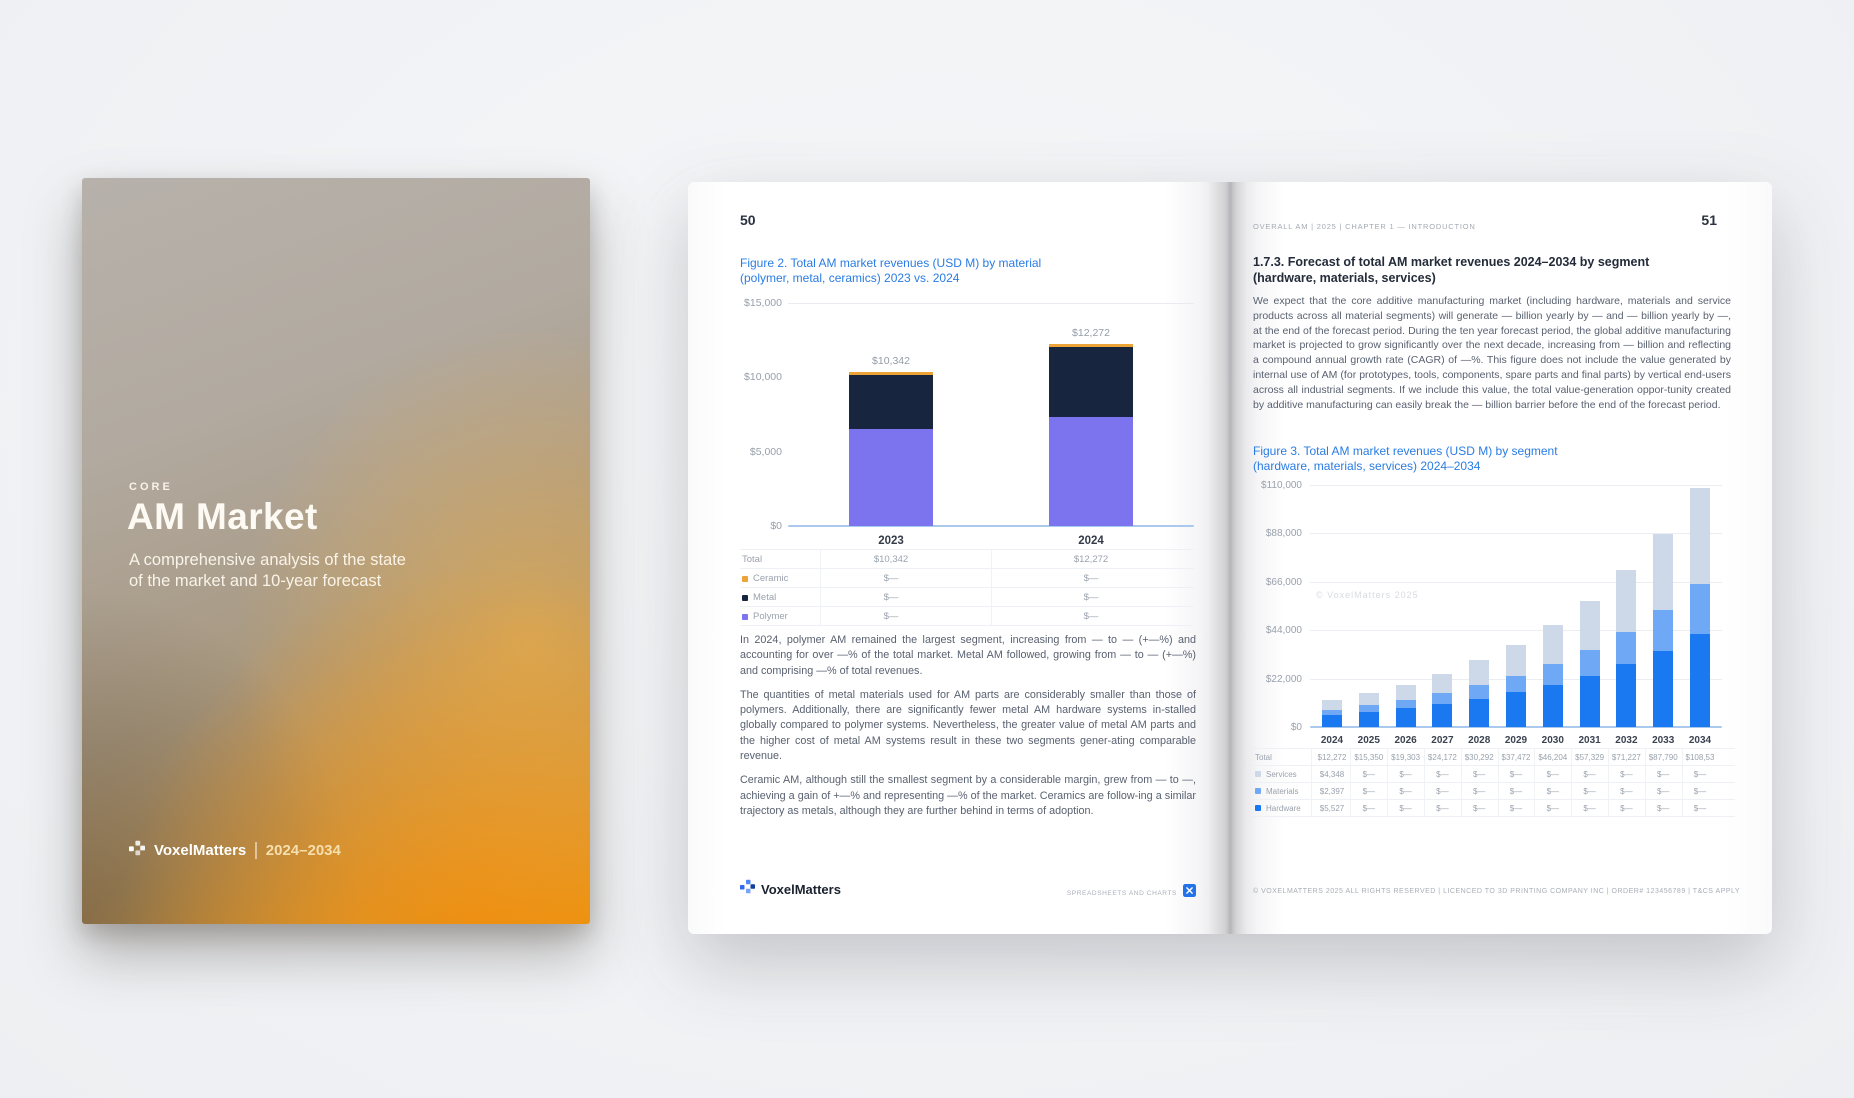  I want to click on cell-value: $5,527, so click(1332, 808).